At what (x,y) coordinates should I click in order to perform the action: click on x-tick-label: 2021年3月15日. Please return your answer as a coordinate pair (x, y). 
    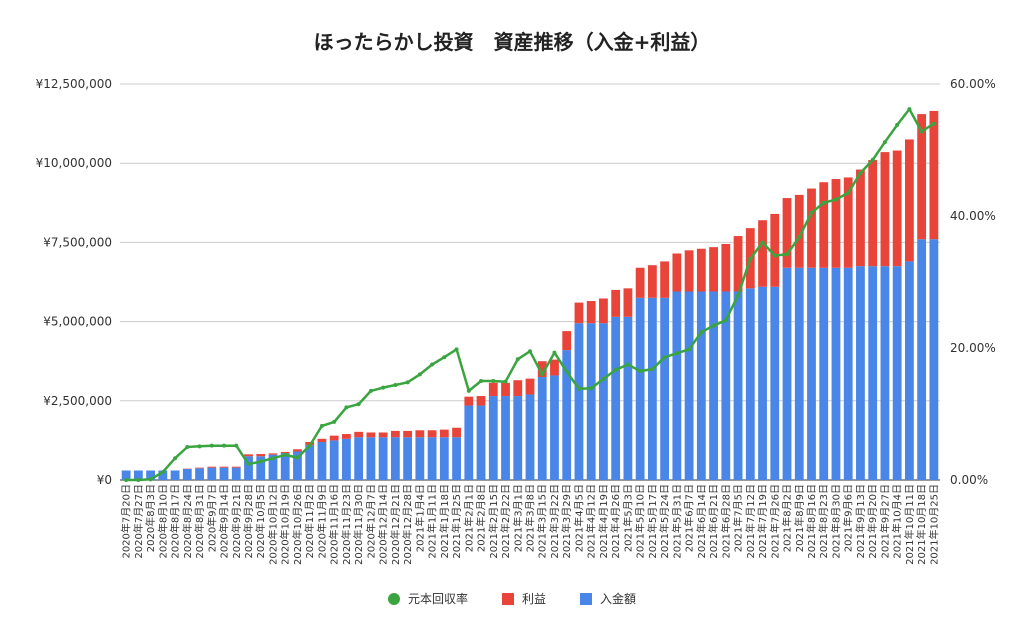
    Looking at the image, I should click on (542, 521).